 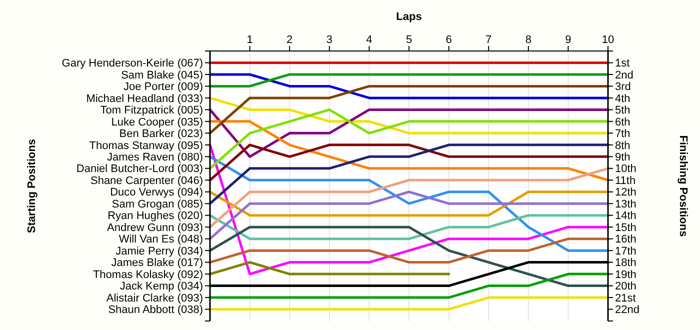 I want to click on y-tick-label: 1st, so click(x=622, y=64).